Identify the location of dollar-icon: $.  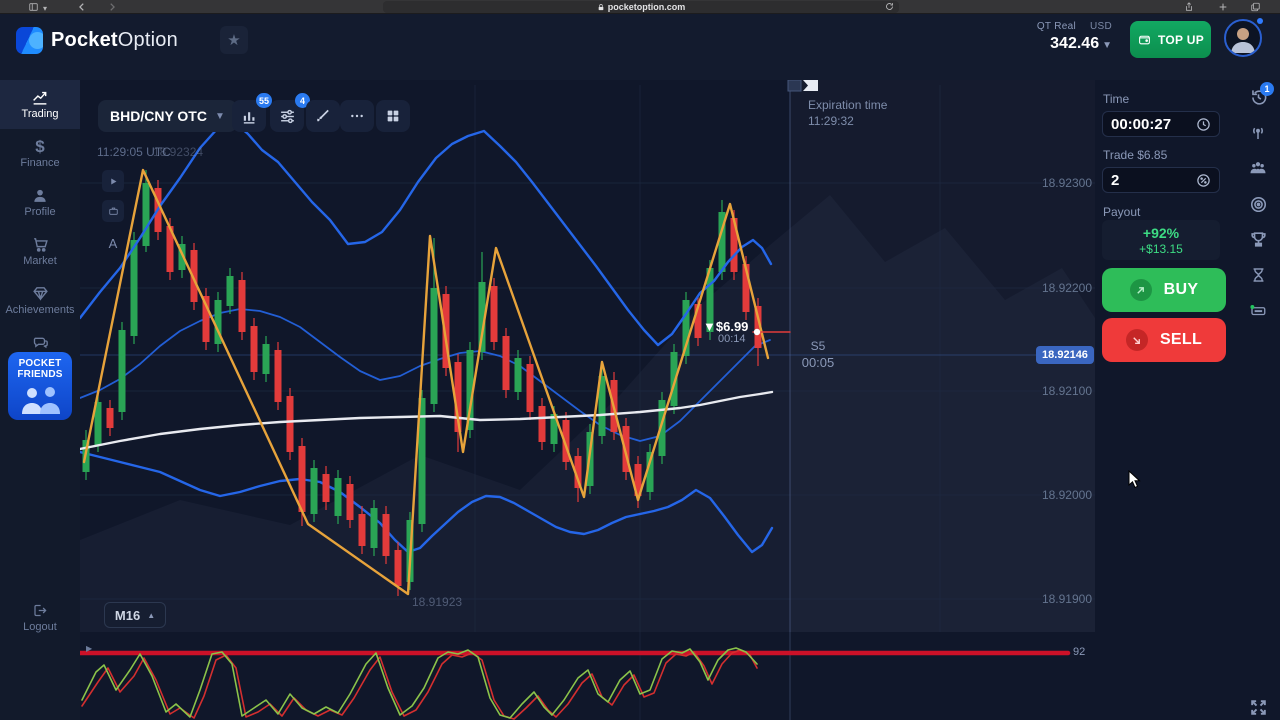
(40, 146).